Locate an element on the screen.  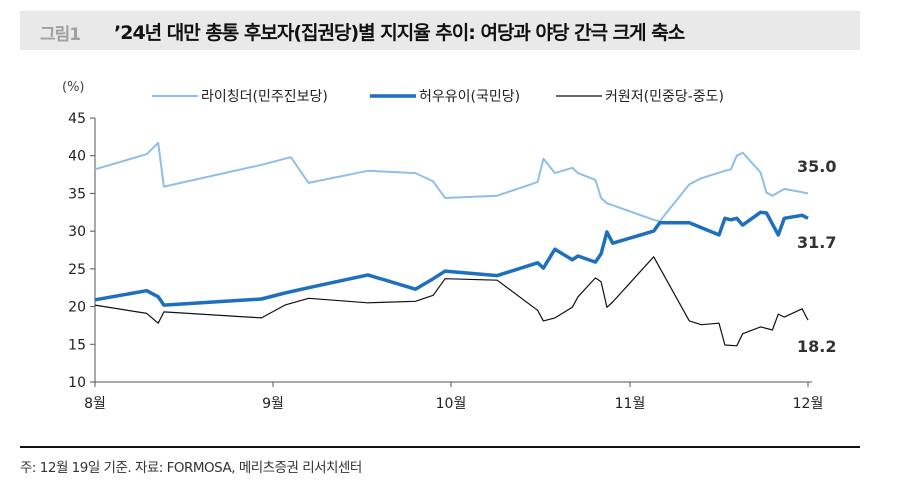
y-tick-label: 35 is located at coordinates (77, 194).